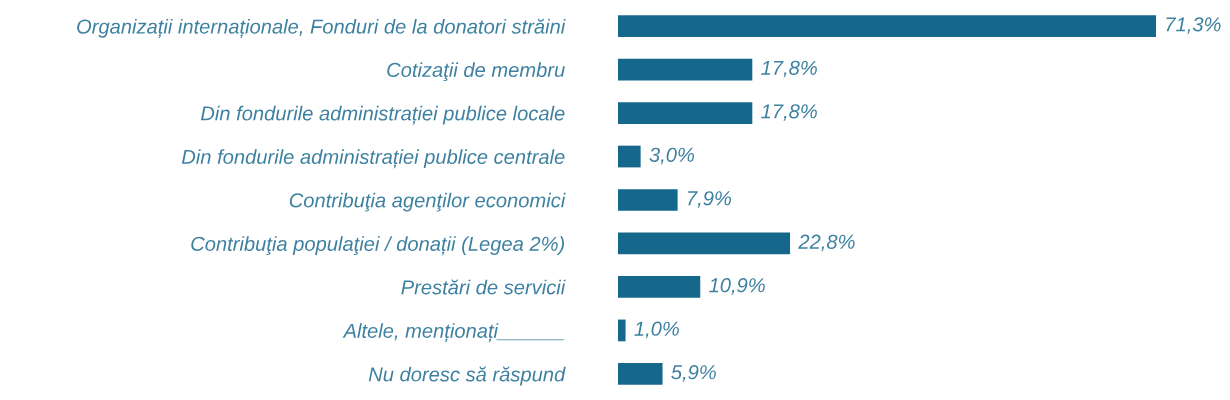  What do you see at coordinates (693, 373) in the screenshot?
I see `data-label: 5,9%` at bounding box center [693, 373].